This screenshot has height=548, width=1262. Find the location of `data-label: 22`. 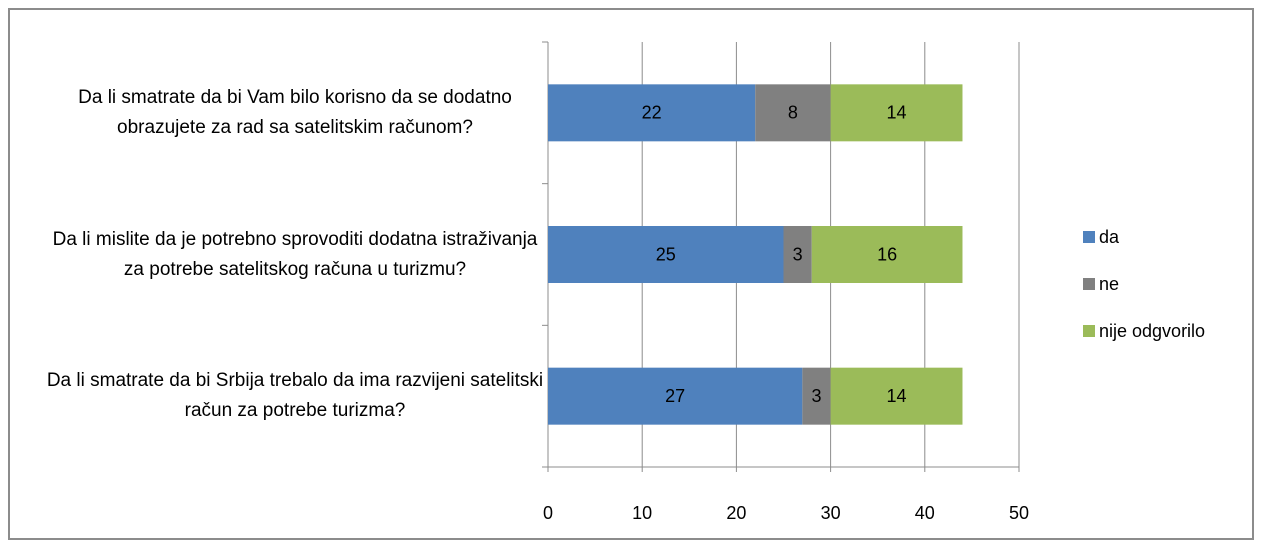

data-label: 22 is located at coordinates (652, 113).